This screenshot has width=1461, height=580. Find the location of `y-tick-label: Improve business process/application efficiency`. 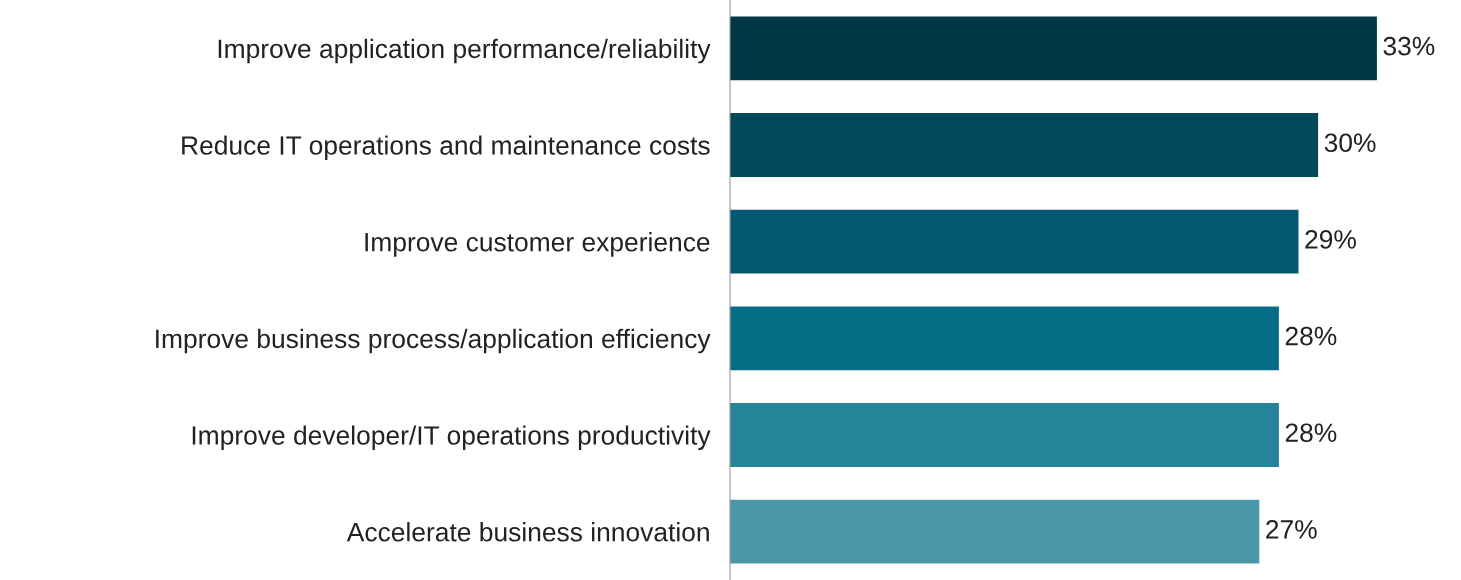

y-tick-label: Improve business process/application efficiency is located at coordinates (433, 341).